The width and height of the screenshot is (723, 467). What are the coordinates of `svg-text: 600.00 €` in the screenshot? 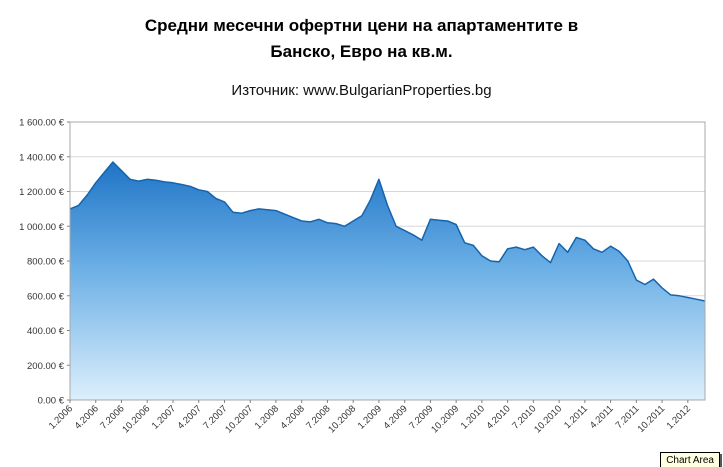 It's located at (46, 296).